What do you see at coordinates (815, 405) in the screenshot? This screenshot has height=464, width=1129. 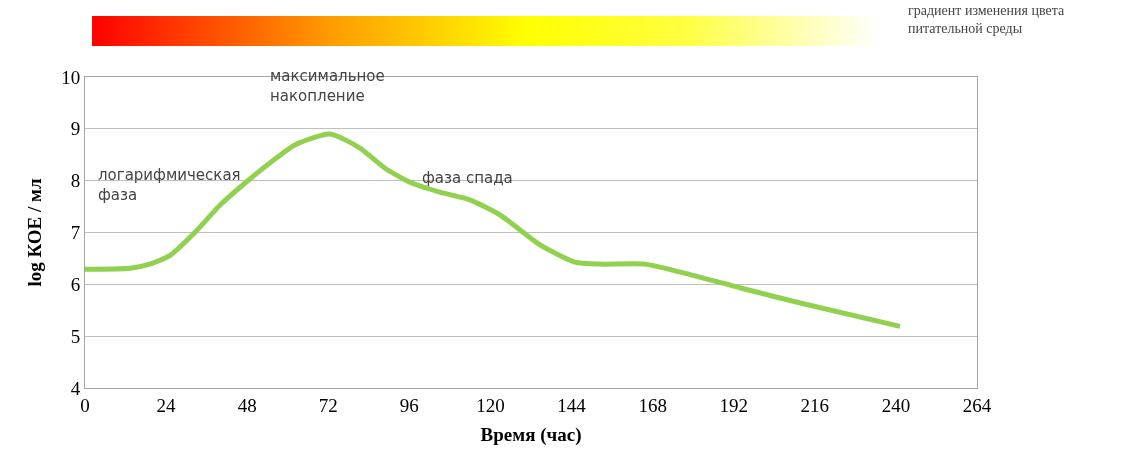 I see `x-tick-label: 216` at bounding box center [815, 405].